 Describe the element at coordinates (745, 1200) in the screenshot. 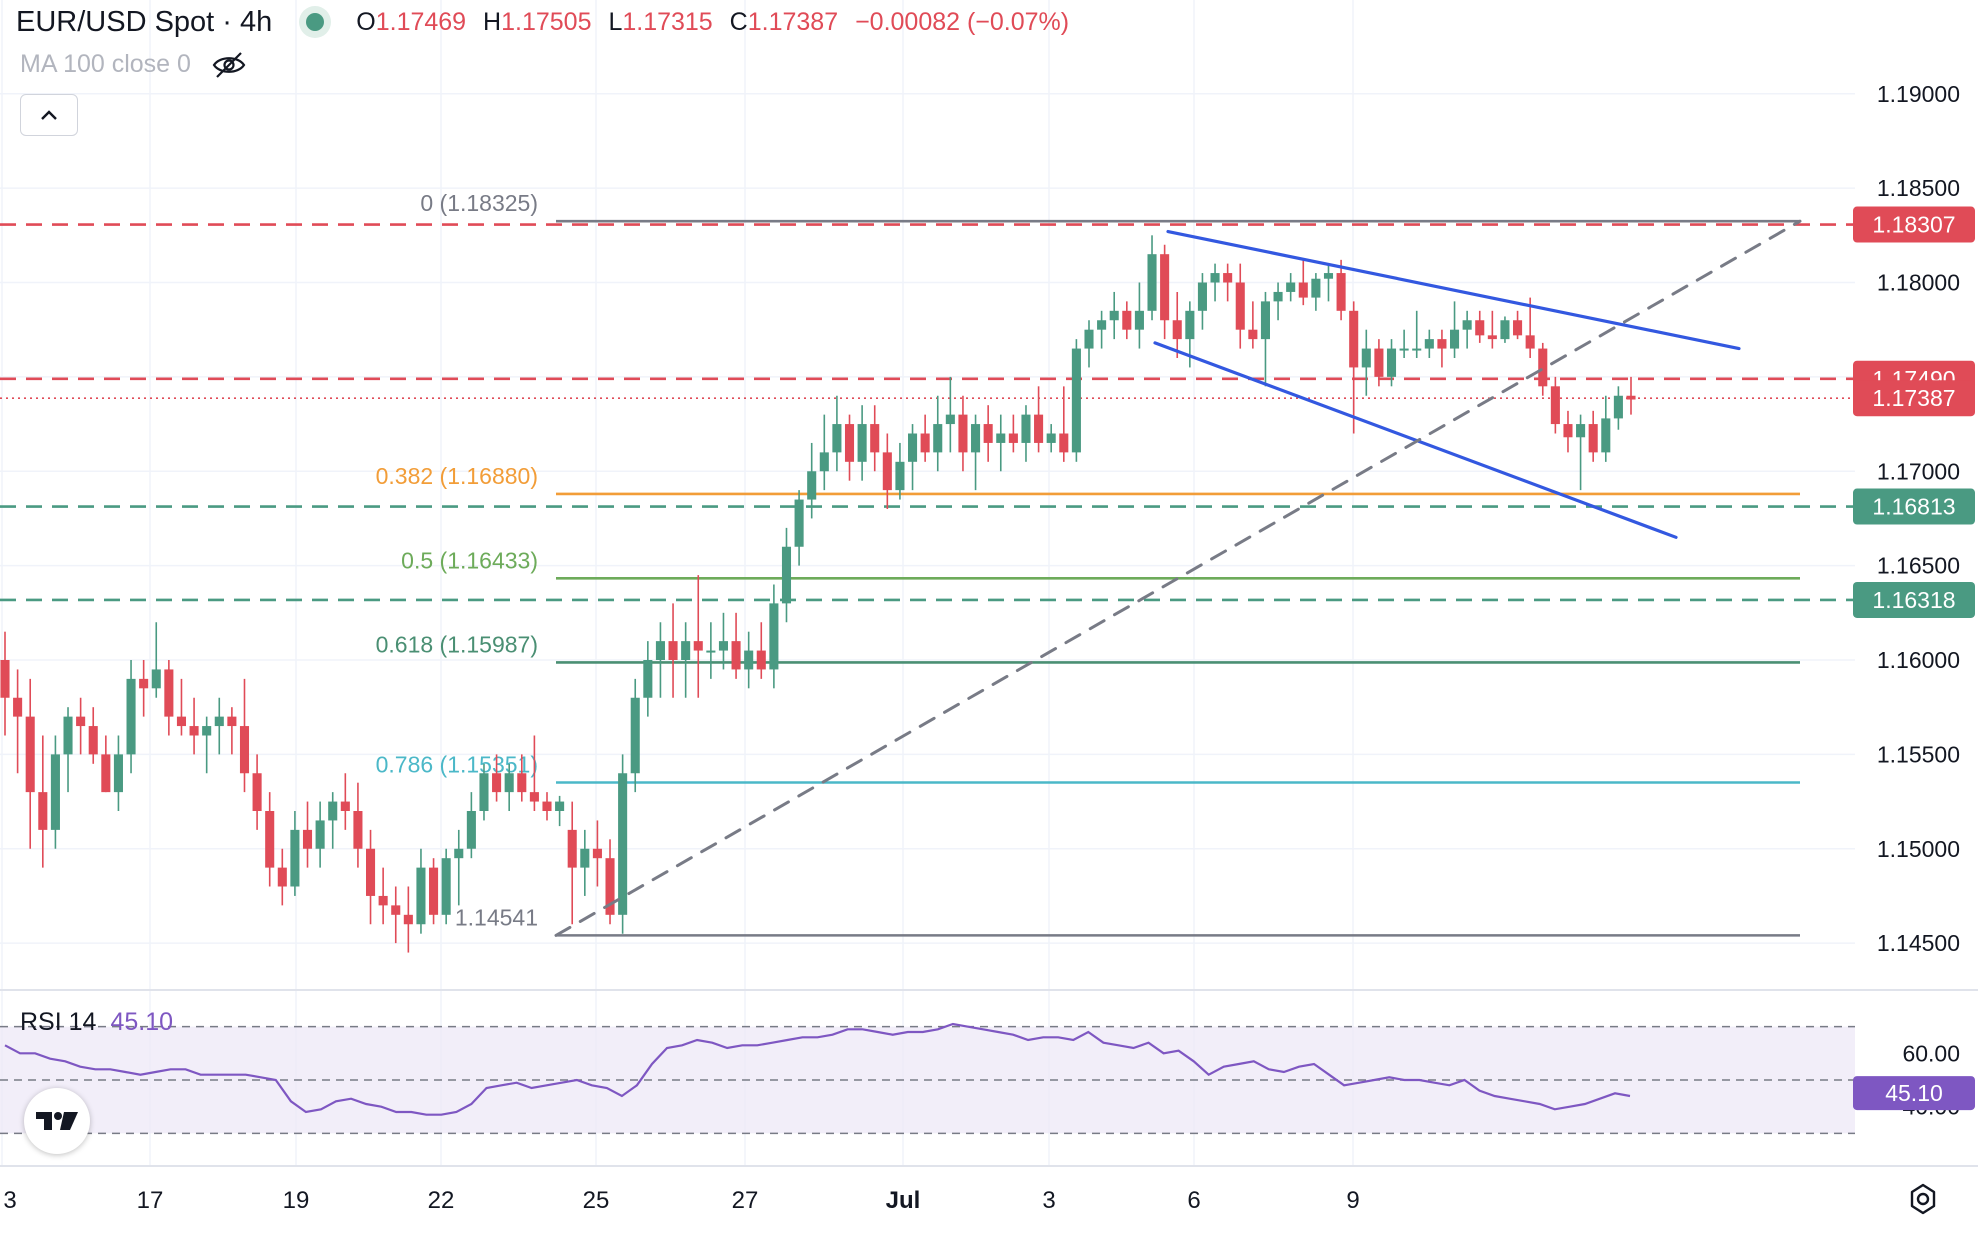

I see `time-axis-tick-label: 27` at that location.